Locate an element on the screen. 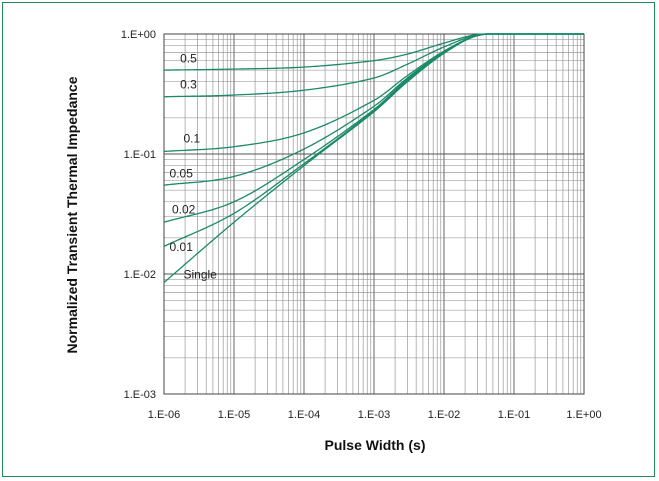  y-tick-label: 1.E-01 is located at coordinates (140, 155).